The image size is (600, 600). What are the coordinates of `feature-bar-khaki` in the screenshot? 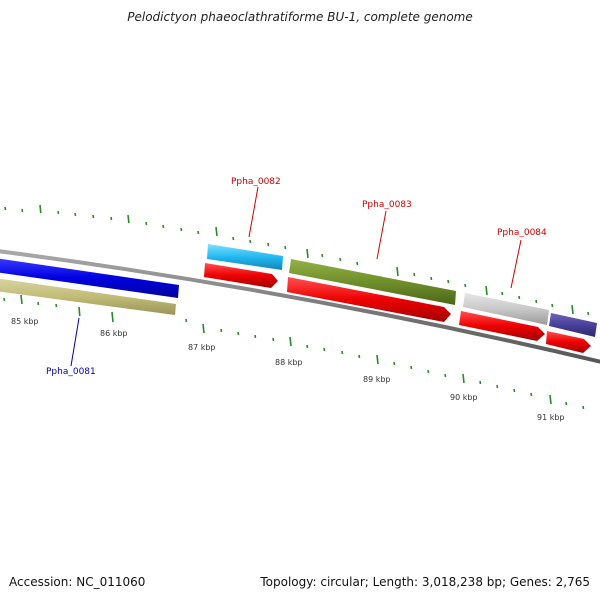 It's located at (88, 296).